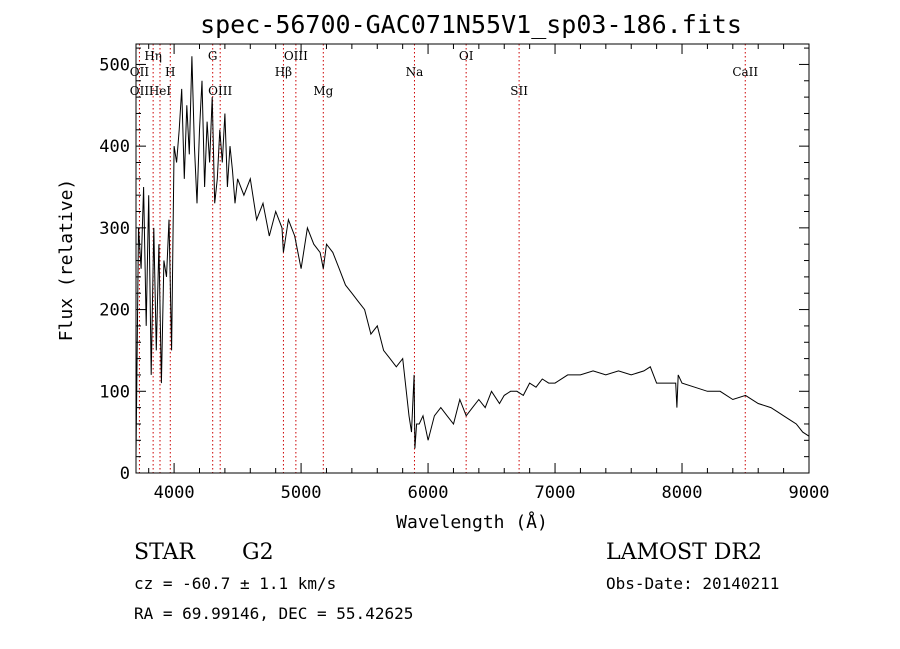  Describe the element at coordinates (114, 229) in the screenshot. I see `y-tick-label: 300` at that location.